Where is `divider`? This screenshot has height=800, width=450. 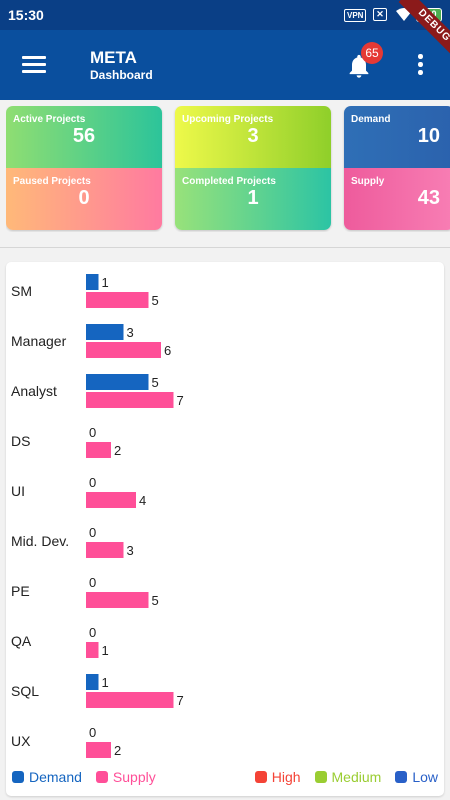 divider is located at coordinates (225, 247).